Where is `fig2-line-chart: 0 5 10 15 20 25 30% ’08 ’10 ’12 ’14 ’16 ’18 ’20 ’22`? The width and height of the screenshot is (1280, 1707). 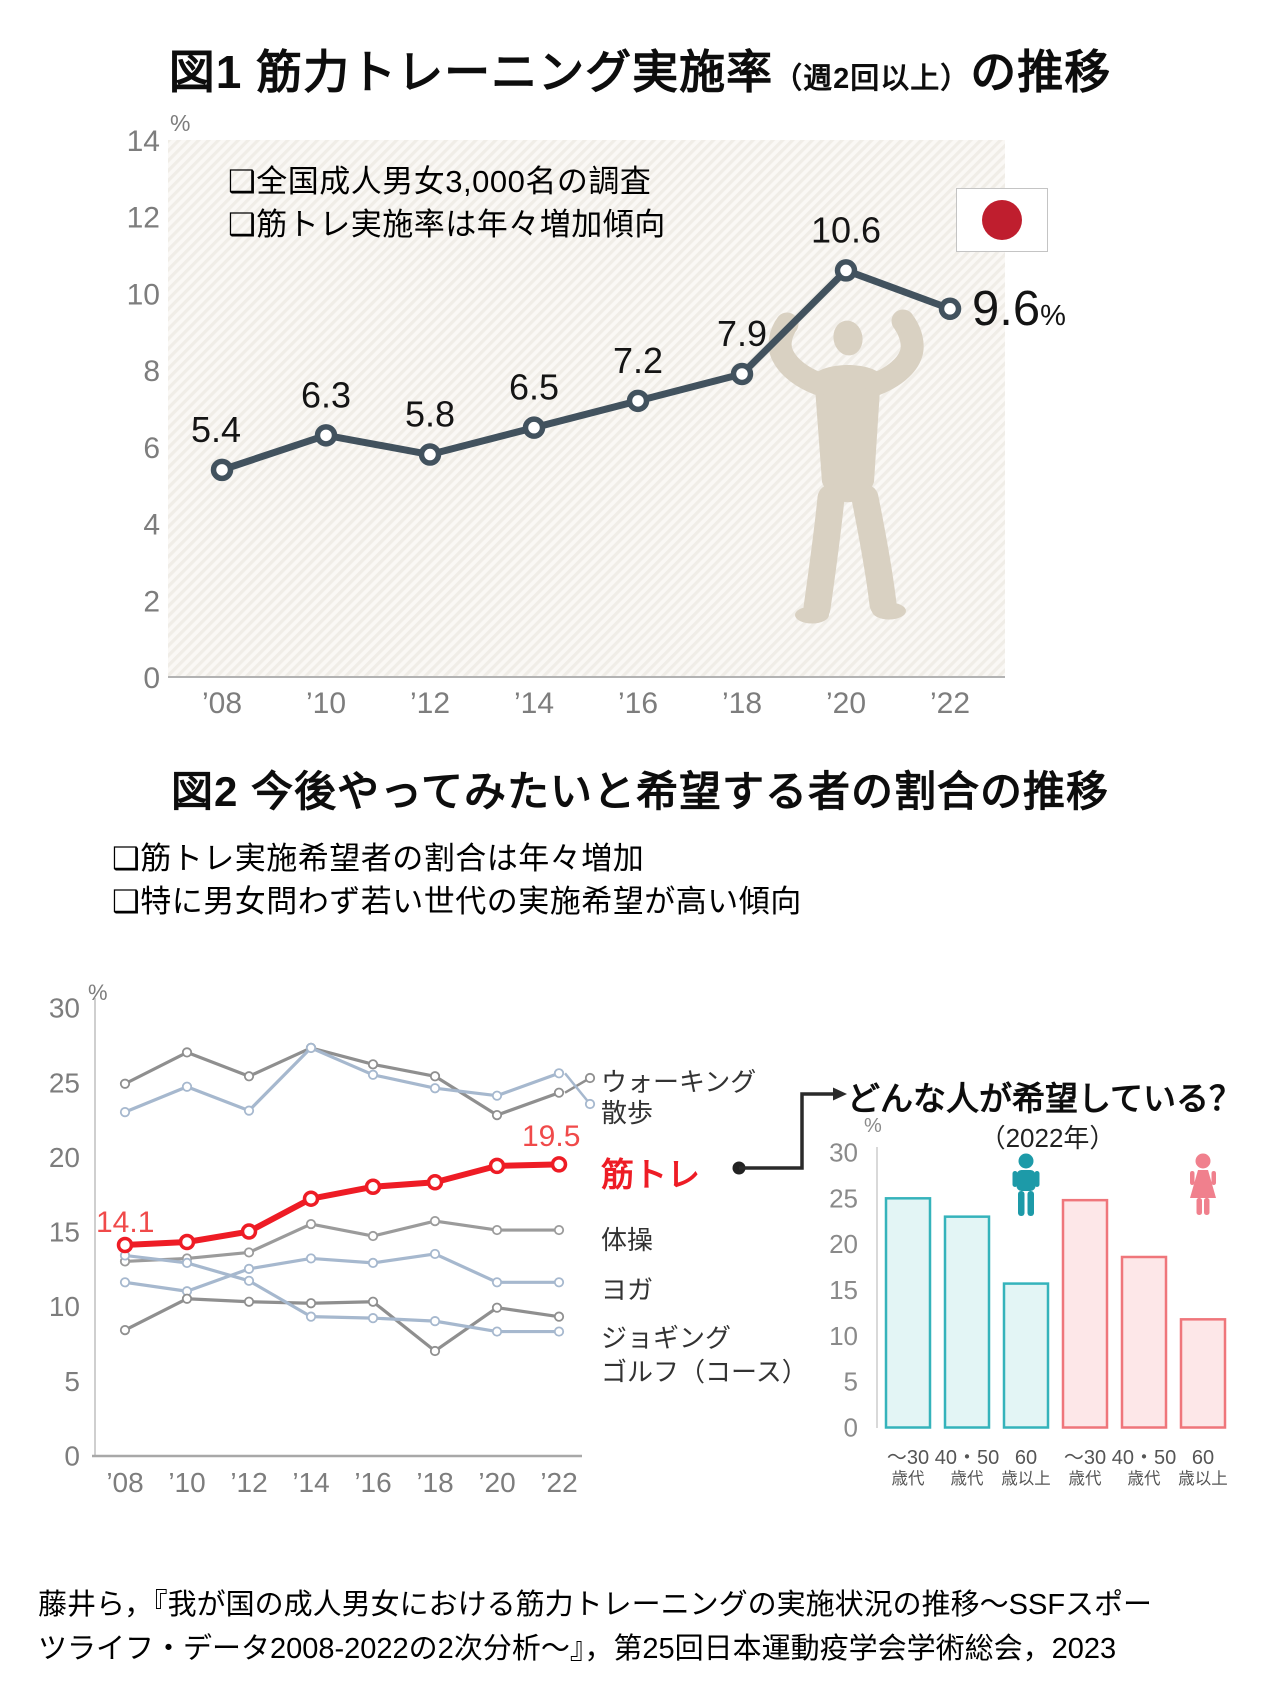
fig2-line-chart: 0 5 10 15 20 25 30% ’08 ’10 ’12 ’14 ’16 ’18 ’20 ’22 is located at coordinates (322, 1239).